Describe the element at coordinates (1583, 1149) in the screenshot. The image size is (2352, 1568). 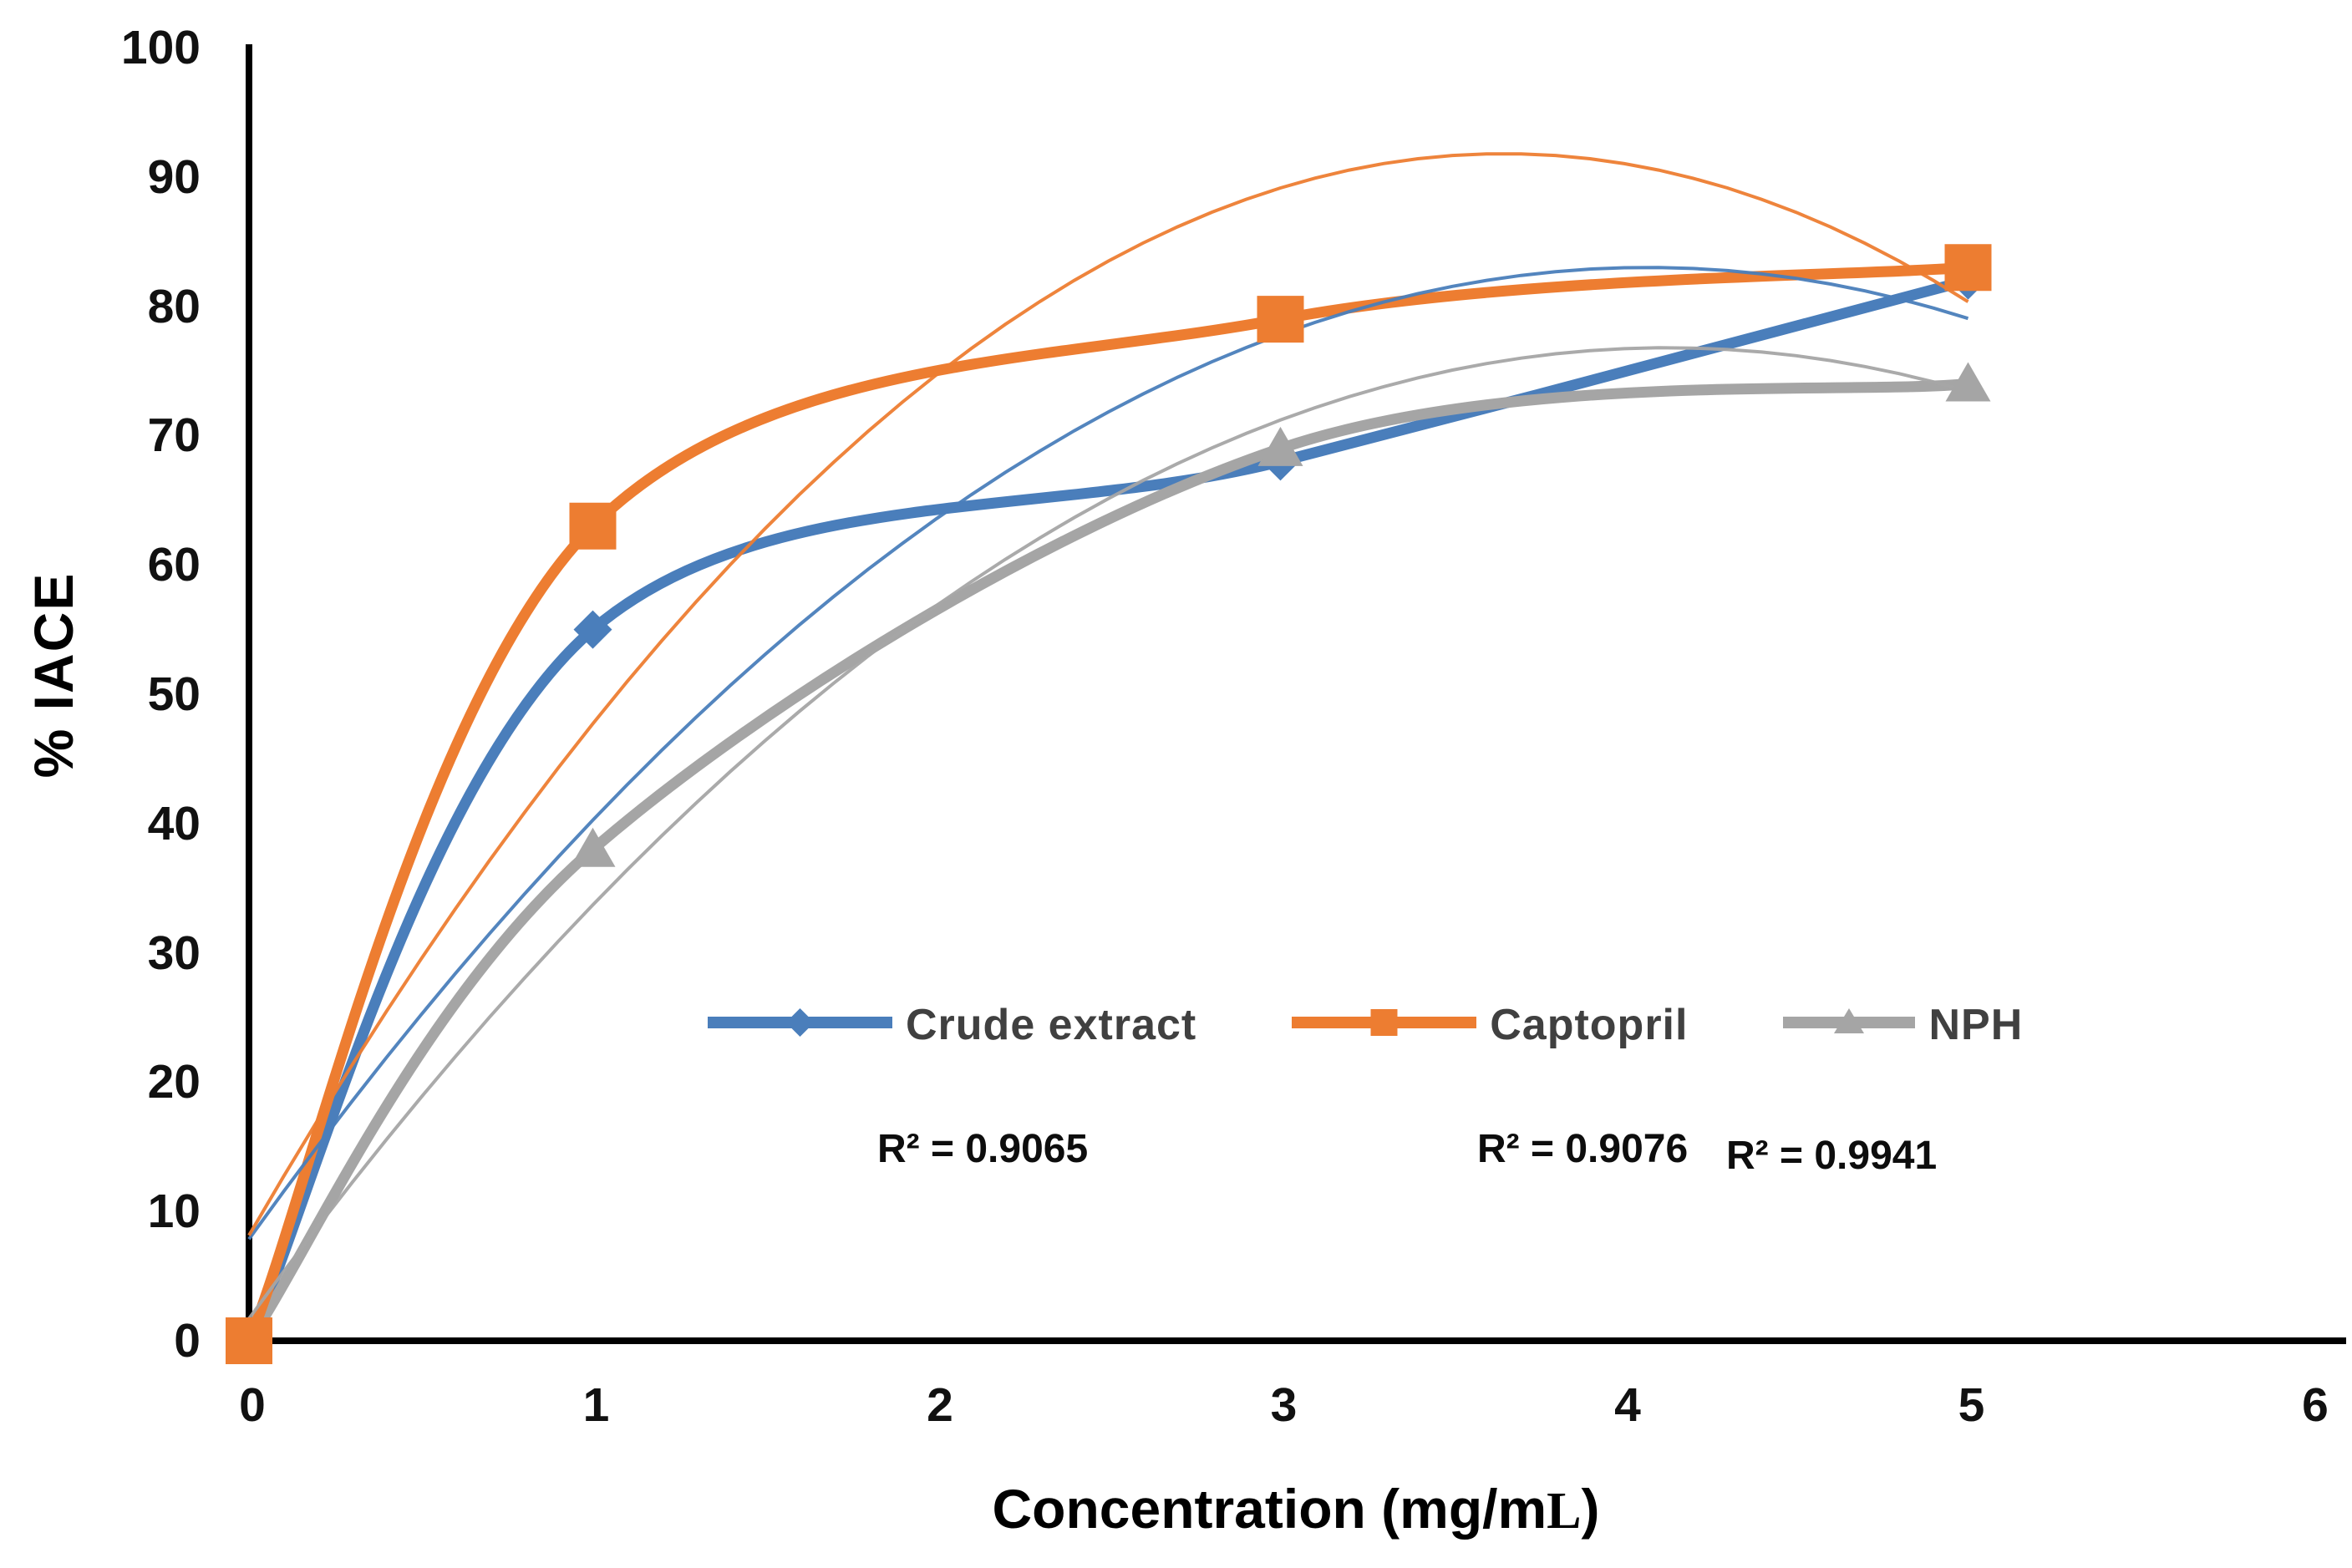
I see `r-squared-captopril: R² = 0.9076` at that location.